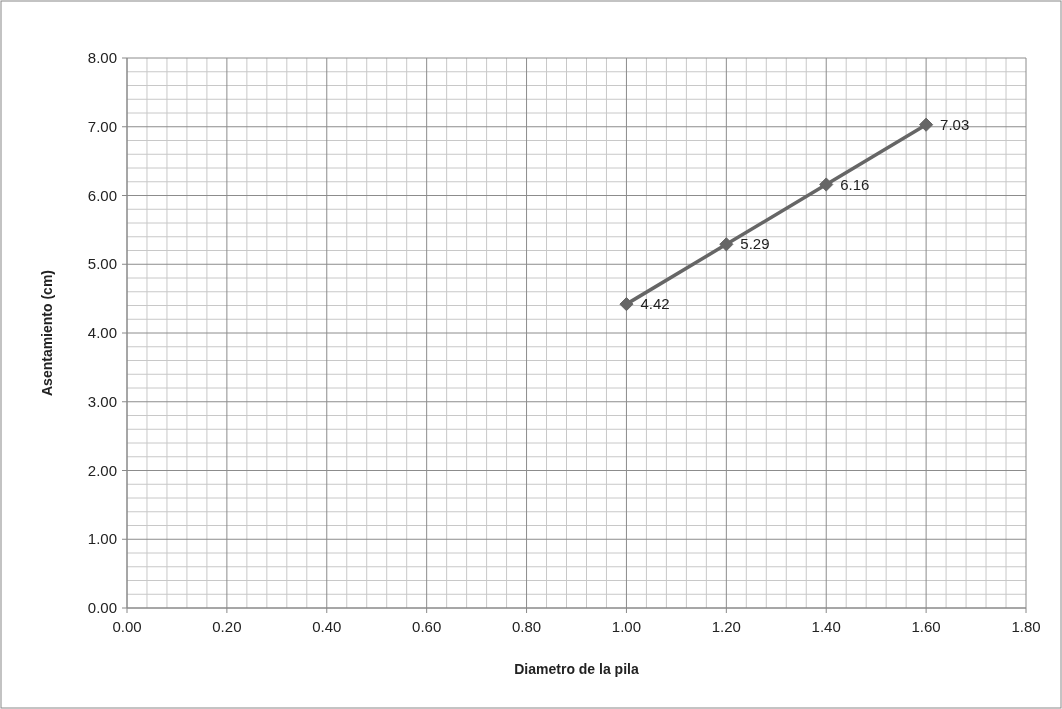 The height and width of the screenshot is (709, 1062). What do you see at coordinates (102, 470) in the screenshot?
I see `y-tick-label: 2.00` at bounding box center [102, 470].